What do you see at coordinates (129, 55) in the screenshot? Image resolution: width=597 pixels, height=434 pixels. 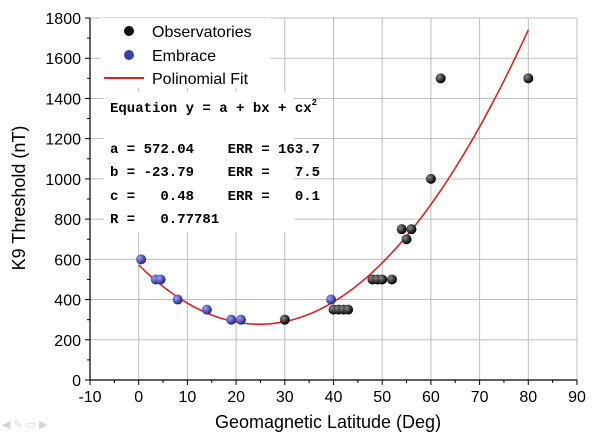 I see `legend-embrace-marker` at bounding box center [129, 55].